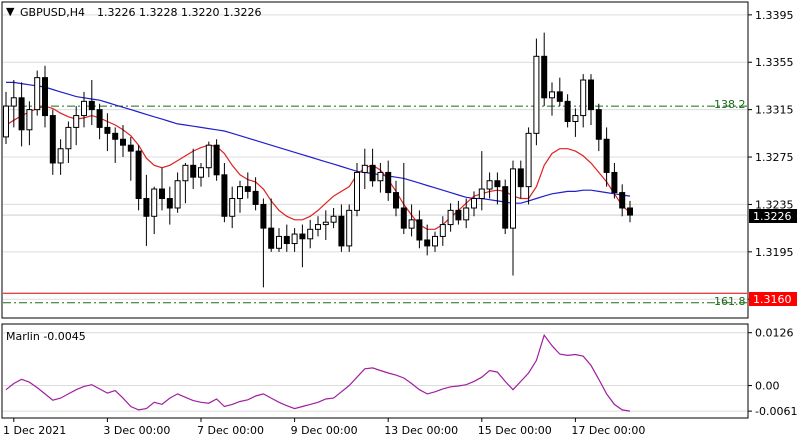 Image resolution: width=804 pixels, height=446 pixels. Describe the element at coordinates (774, 333) in the screenshot. I see `osc-tick-label: 0.0126` at that location.